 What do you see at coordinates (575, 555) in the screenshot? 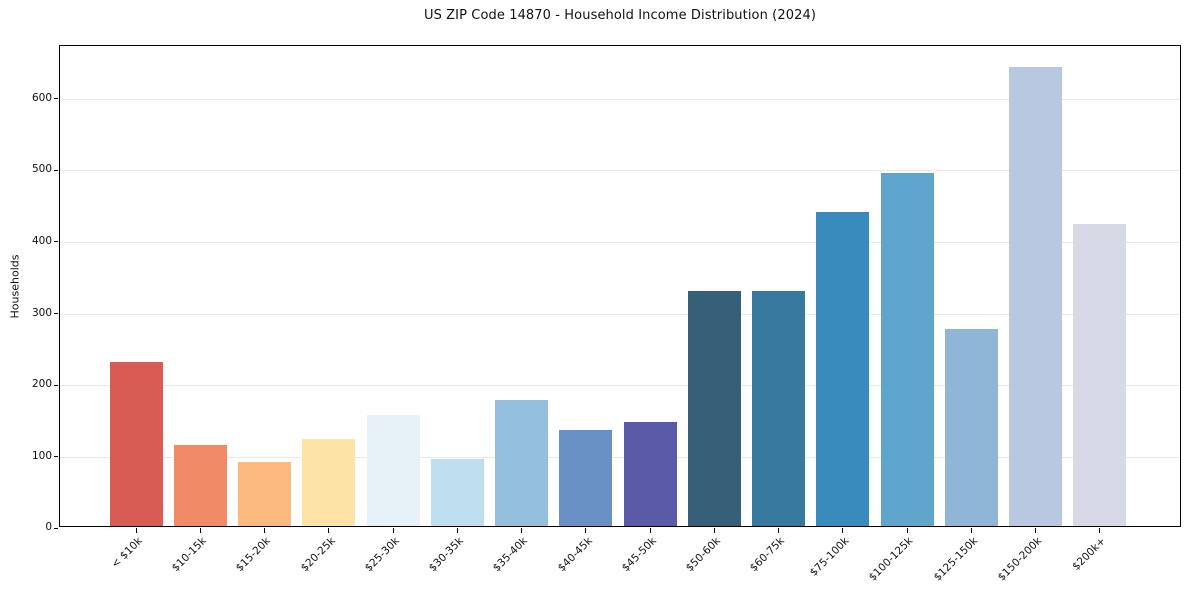
I see `x-tick-label: $40-45k` at bounding box center [575, 555].